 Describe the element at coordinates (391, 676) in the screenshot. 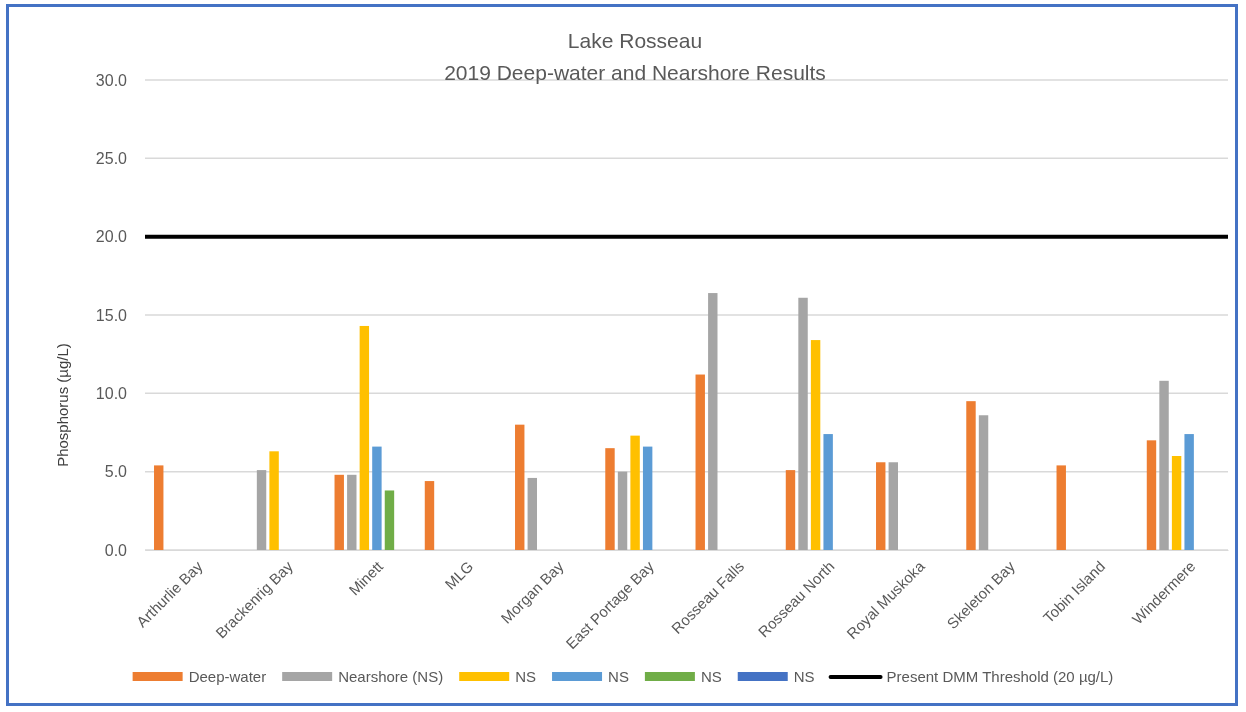

I see `legend-label: Nearshore (NS)` at that location.